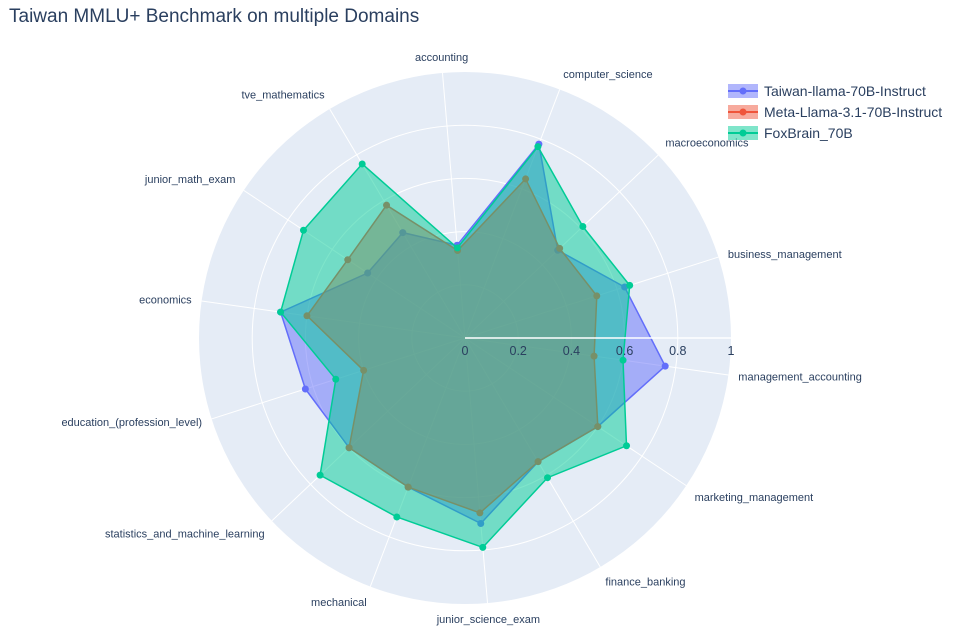 This screenshot has height=640, width=960. What do you see at coordinates (624, 351) in the screenshot?
I see `radial-tick-label: 0.6` at bounding box center [624, 351].